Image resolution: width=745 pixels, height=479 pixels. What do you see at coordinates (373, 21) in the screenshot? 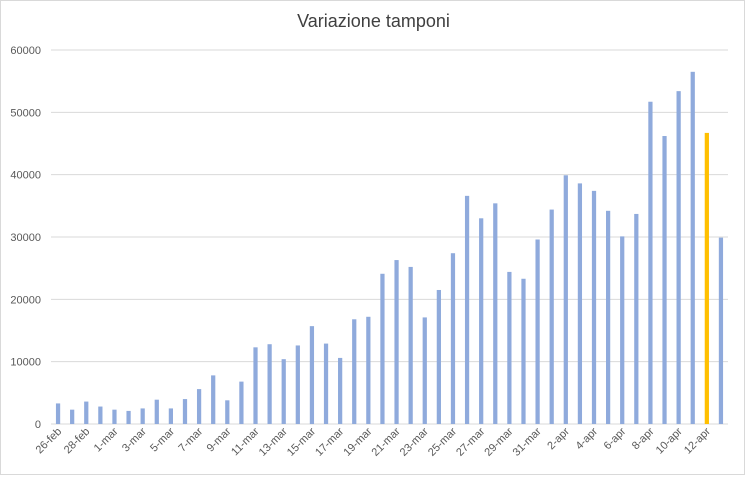
I see `chart-title: Variazione tamponi` at bounding box center [373, 21].